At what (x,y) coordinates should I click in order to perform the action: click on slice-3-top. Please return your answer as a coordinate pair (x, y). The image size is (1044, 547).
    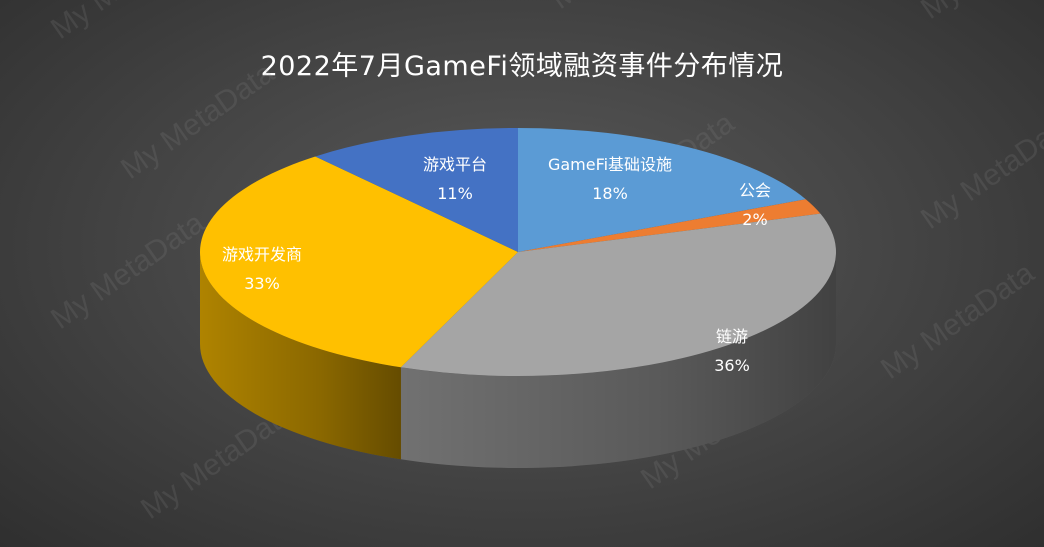
    Looking at the image, I should click on (359, 262).